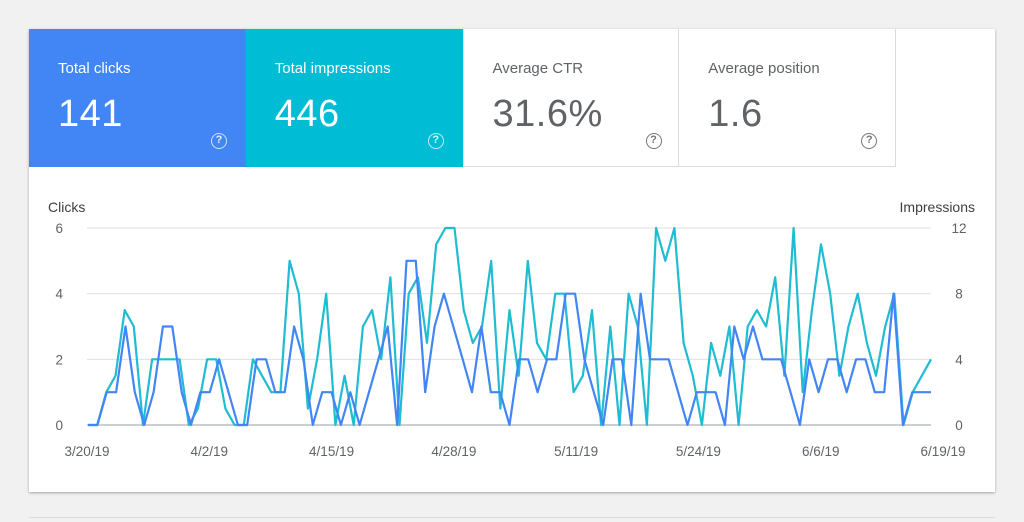 The width and height of the screenshot is (1024, 522). I want to click on metric-label: Total clicks, so click(94, 68).